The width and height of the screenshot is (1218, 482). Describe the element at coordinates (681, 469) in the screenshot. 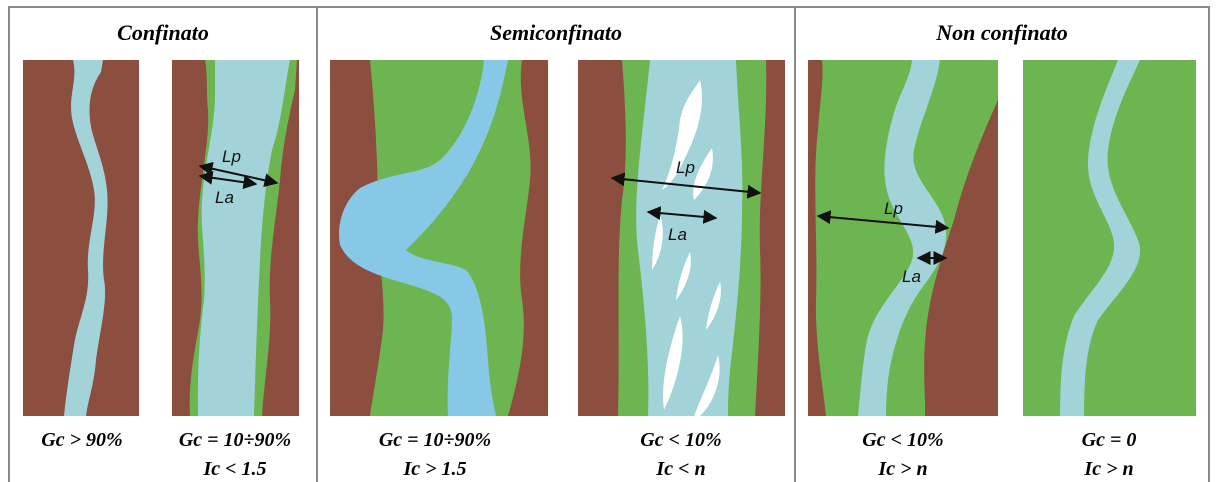

I see `ic-label-4: Ic < n` at that location.